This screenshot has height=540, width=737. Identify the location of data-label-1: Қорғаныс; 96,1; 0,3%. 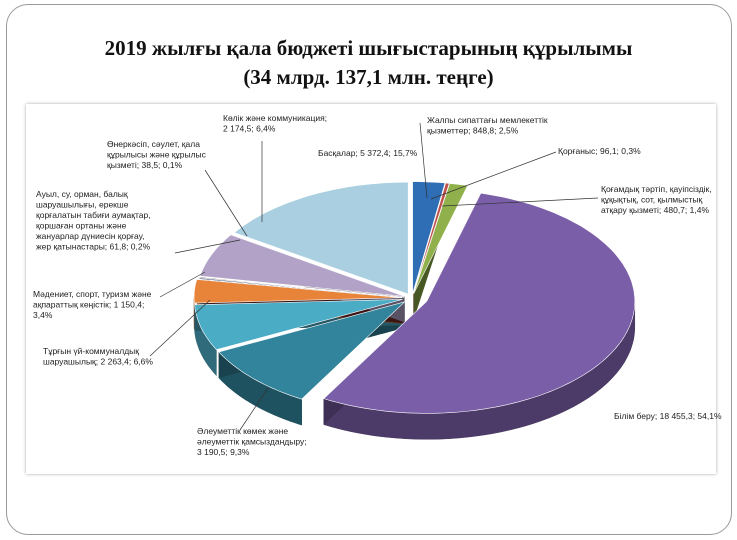
(599, 151).